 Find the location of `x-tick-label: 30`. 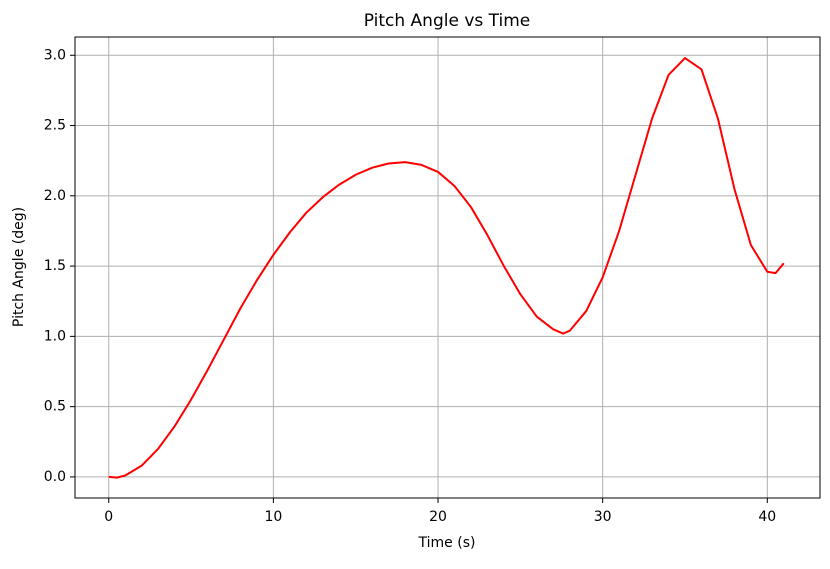

x-tick-label: 30 is located at coordinates (603, 517).